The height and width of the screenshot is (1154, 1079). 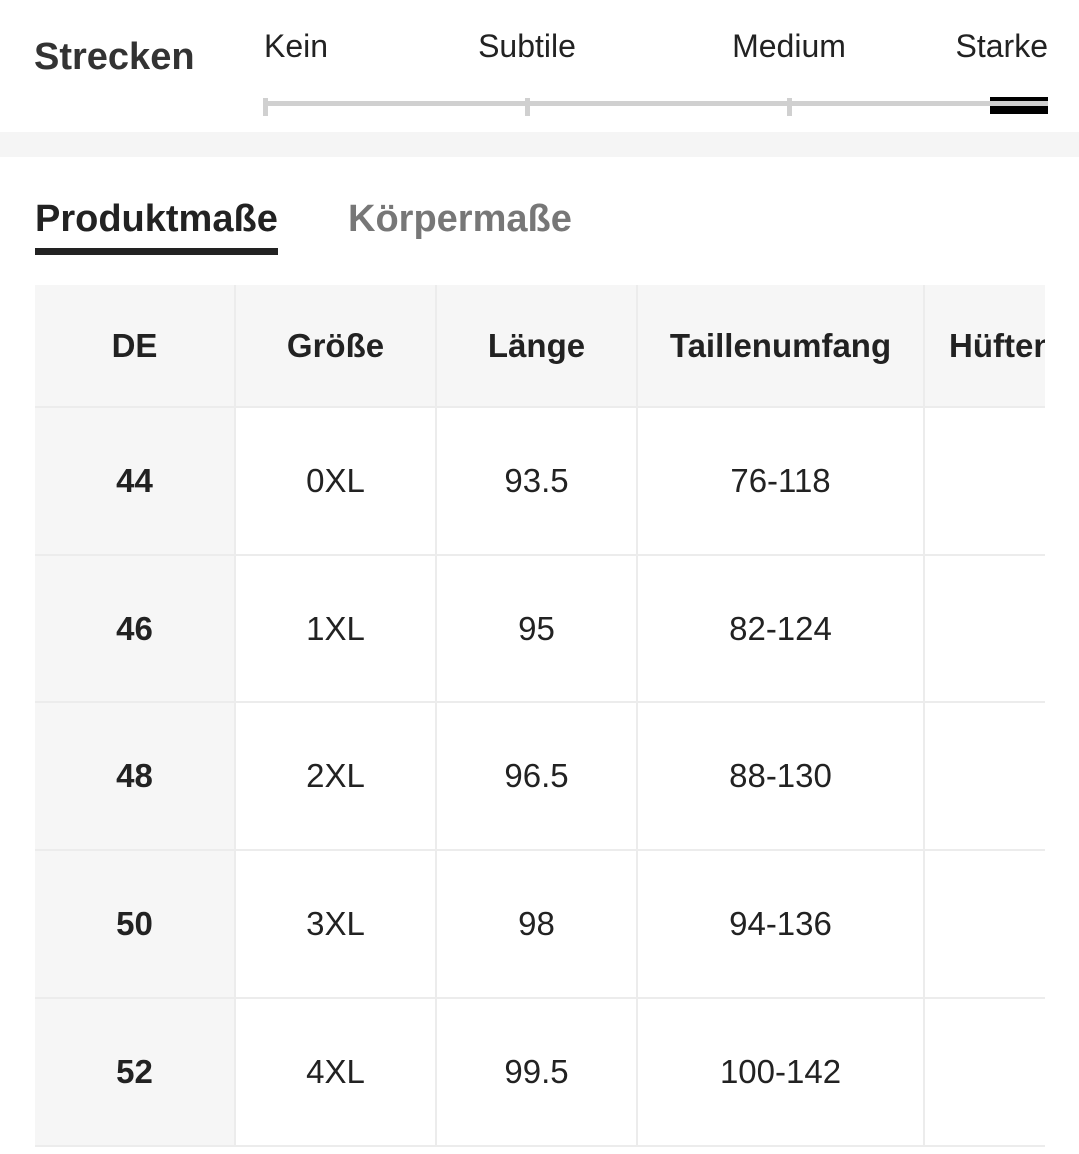 I want to click on table-cell: 98, so click(x=537, y=925).